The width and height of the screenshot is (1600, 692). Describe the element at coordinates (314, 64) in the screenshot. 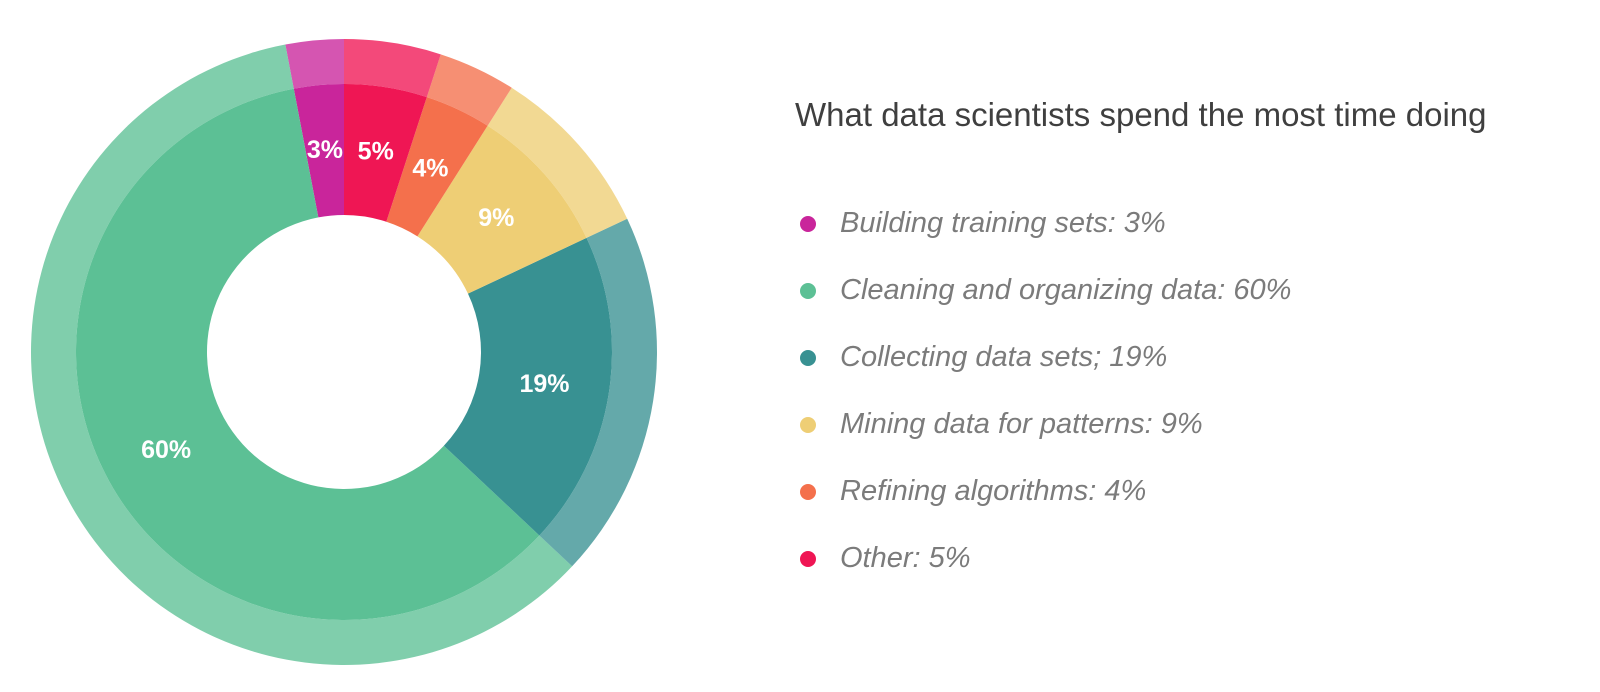

I see `outer-slice-building-training-sets` at that location.